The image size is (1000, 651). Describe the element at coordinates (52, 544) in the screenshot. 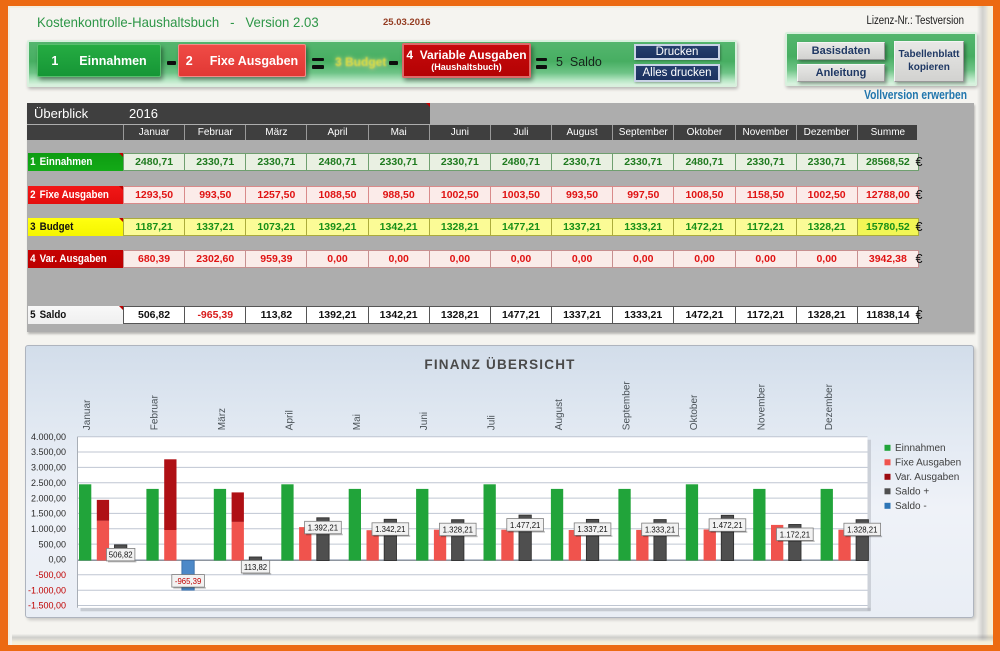

I see `svg-text: 500,00` at that location.